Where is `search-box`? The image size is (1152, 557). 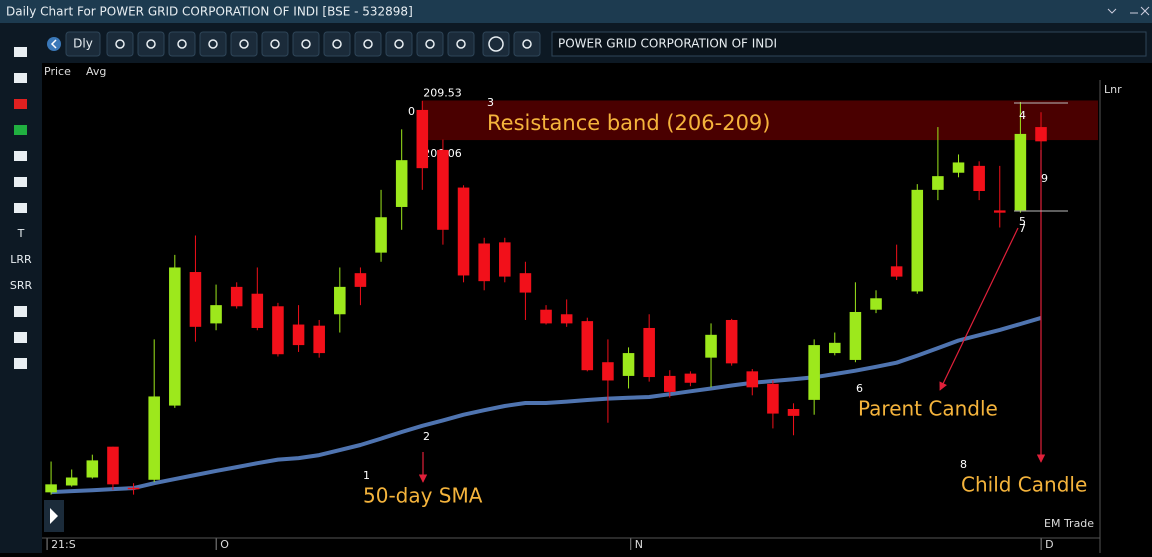
search-box is located at coordinates (849, 44).